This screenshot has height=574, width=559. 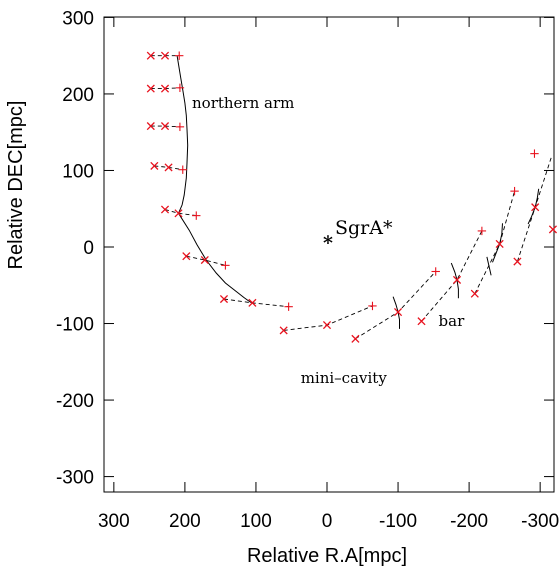 What do you see at coordinates (364, 228) in the screenshot?
I see `sgra-label: SgrA*` at bounding box center [364, 228].